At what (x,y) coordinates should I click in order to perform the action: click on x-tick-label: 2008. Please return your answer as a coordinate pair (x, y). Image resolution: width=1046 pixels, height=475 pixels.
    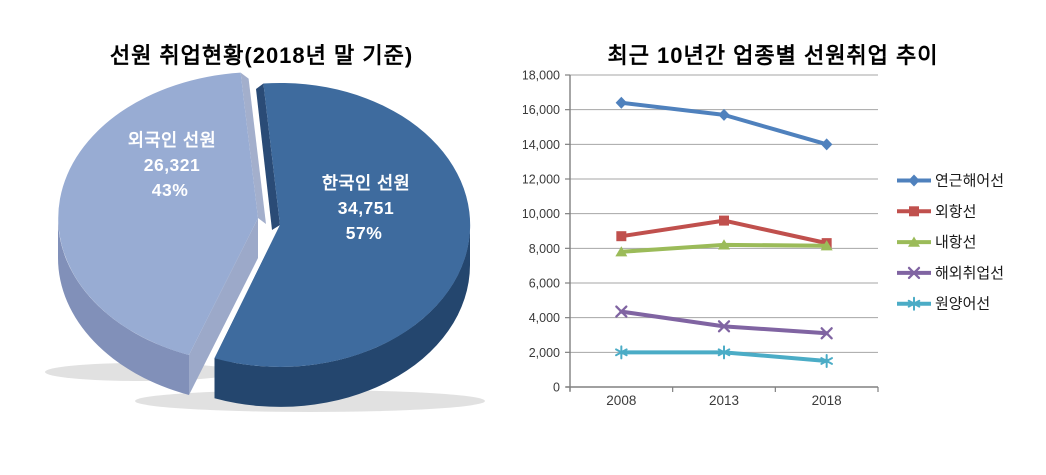
    Looking at the image, I should click on (621, 400).